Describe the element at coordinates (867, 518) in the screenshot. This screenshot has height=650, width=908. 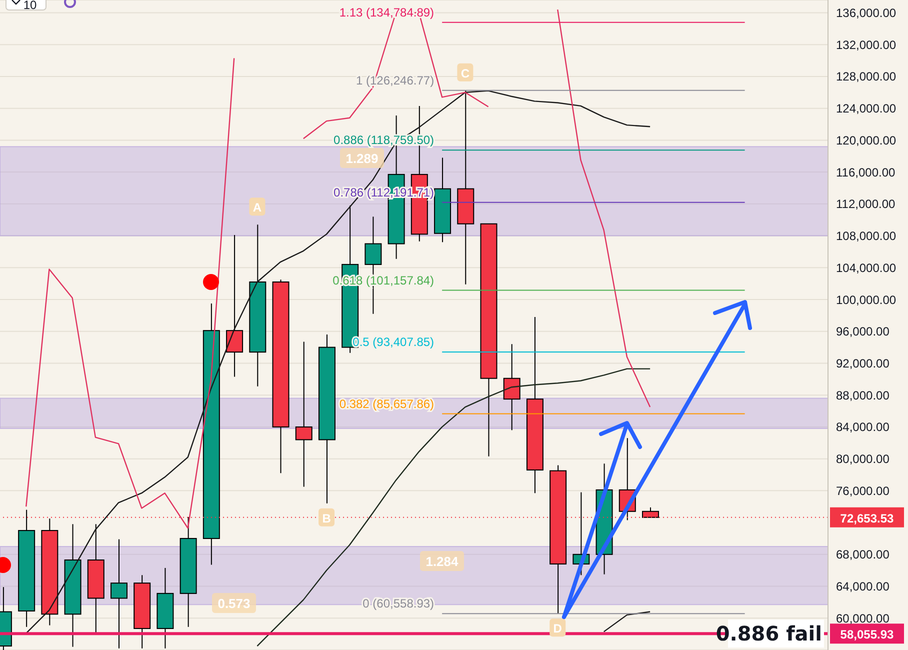
I see `text: 72,653.53` at that location.